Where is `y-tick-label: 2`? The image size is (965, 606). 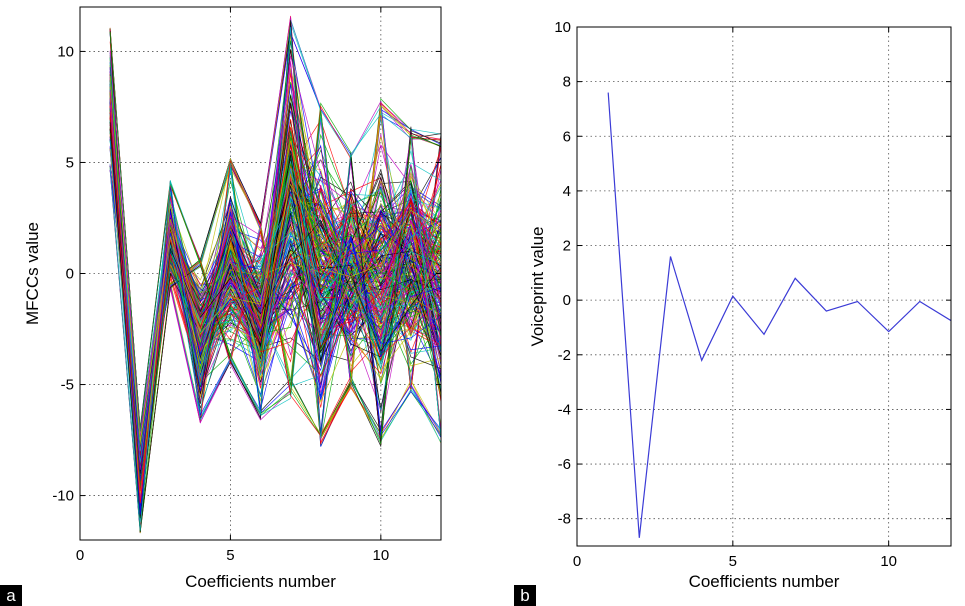 y-tick-label: 2 is located at coordinates (567, 246).